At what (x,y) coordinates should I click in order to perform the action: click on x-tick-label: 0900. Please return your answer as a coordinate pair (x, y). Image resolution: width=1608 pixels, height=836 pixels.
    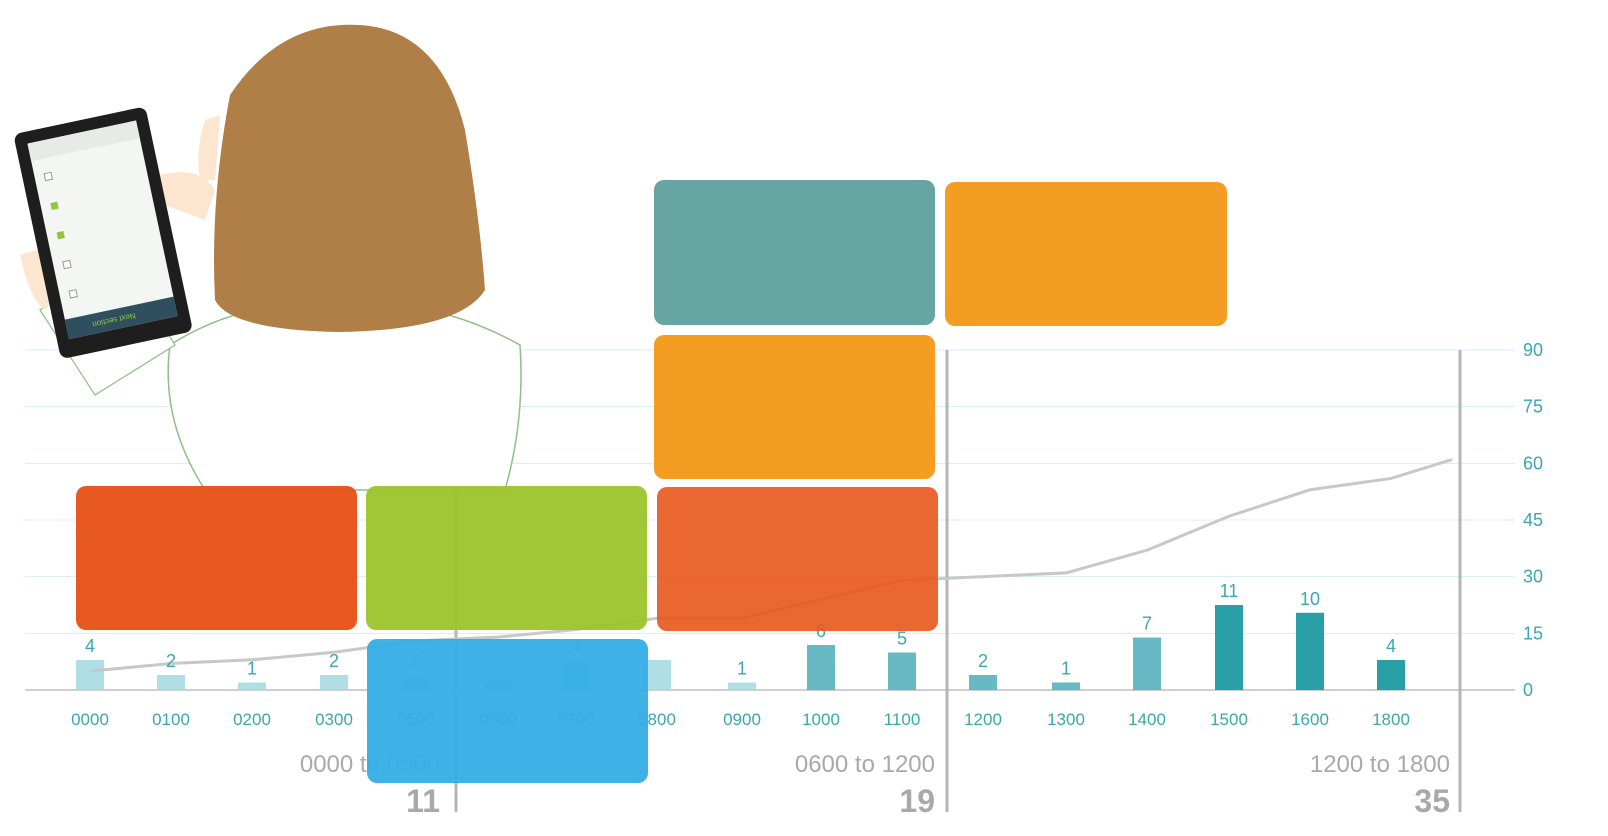
    Looking at the image, I should click on (742, 719).